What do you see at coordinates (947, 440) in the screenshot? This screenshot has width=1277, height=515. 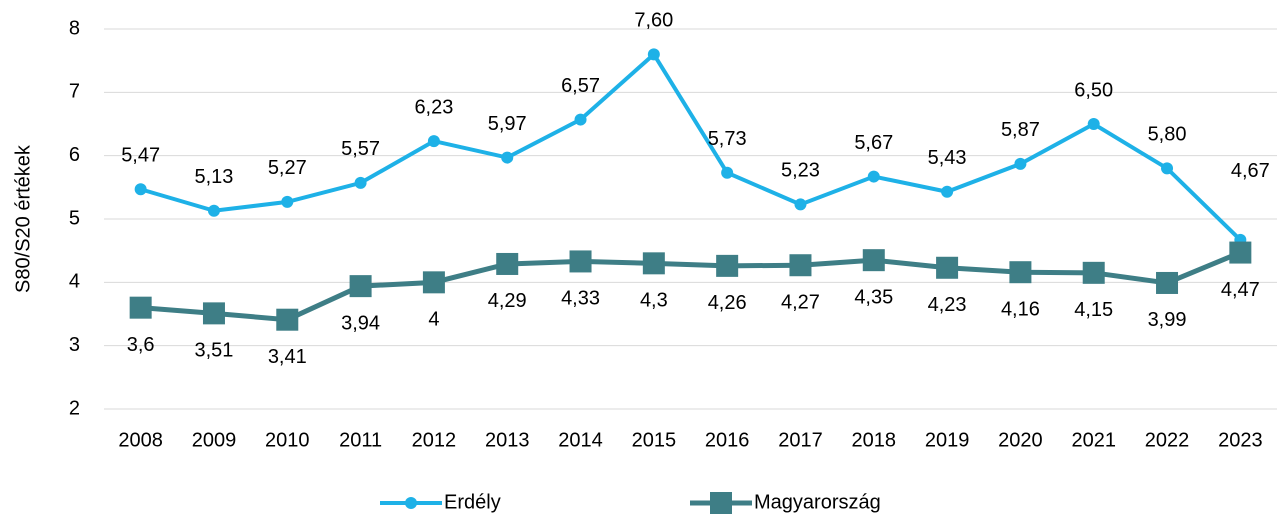 I see `x-tick-label: 2019` at bounding box center [947, 440].